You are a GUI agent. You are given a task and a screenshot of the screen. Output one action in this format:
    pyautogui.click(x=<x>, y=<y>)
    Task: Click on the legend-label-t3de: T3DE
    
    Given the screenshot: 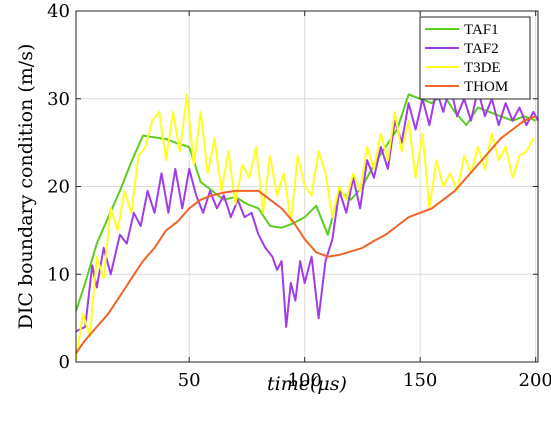 What is the action you would take?
    pyautogui.click(x=482, y=68)
    